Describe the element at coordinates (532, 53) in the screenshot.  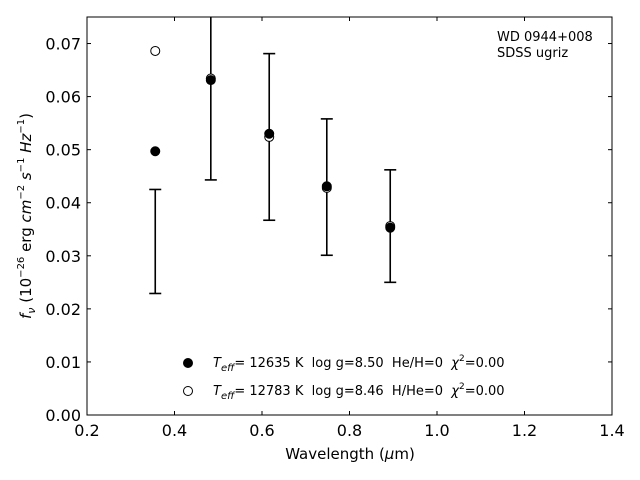
I see `annotation-survey: SDSS ugriz` at that location.